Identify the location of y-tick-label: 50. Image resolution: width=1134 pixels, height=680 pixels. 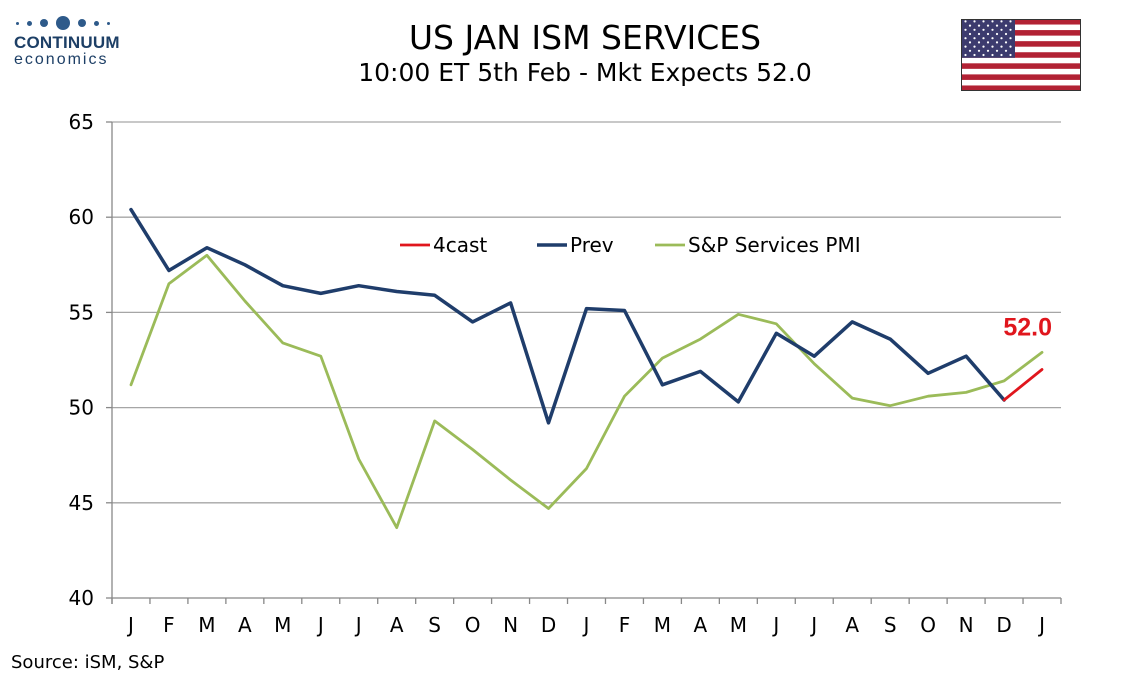
(81, 408).